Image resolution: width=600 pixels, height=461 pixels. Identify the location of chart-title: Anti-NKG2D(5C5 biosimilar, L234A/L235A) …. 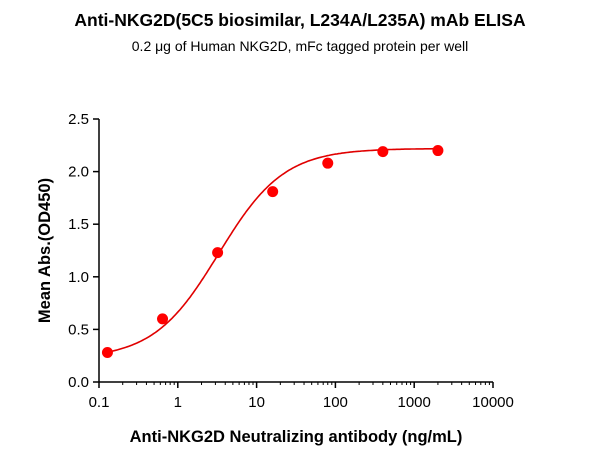
(300, 20).